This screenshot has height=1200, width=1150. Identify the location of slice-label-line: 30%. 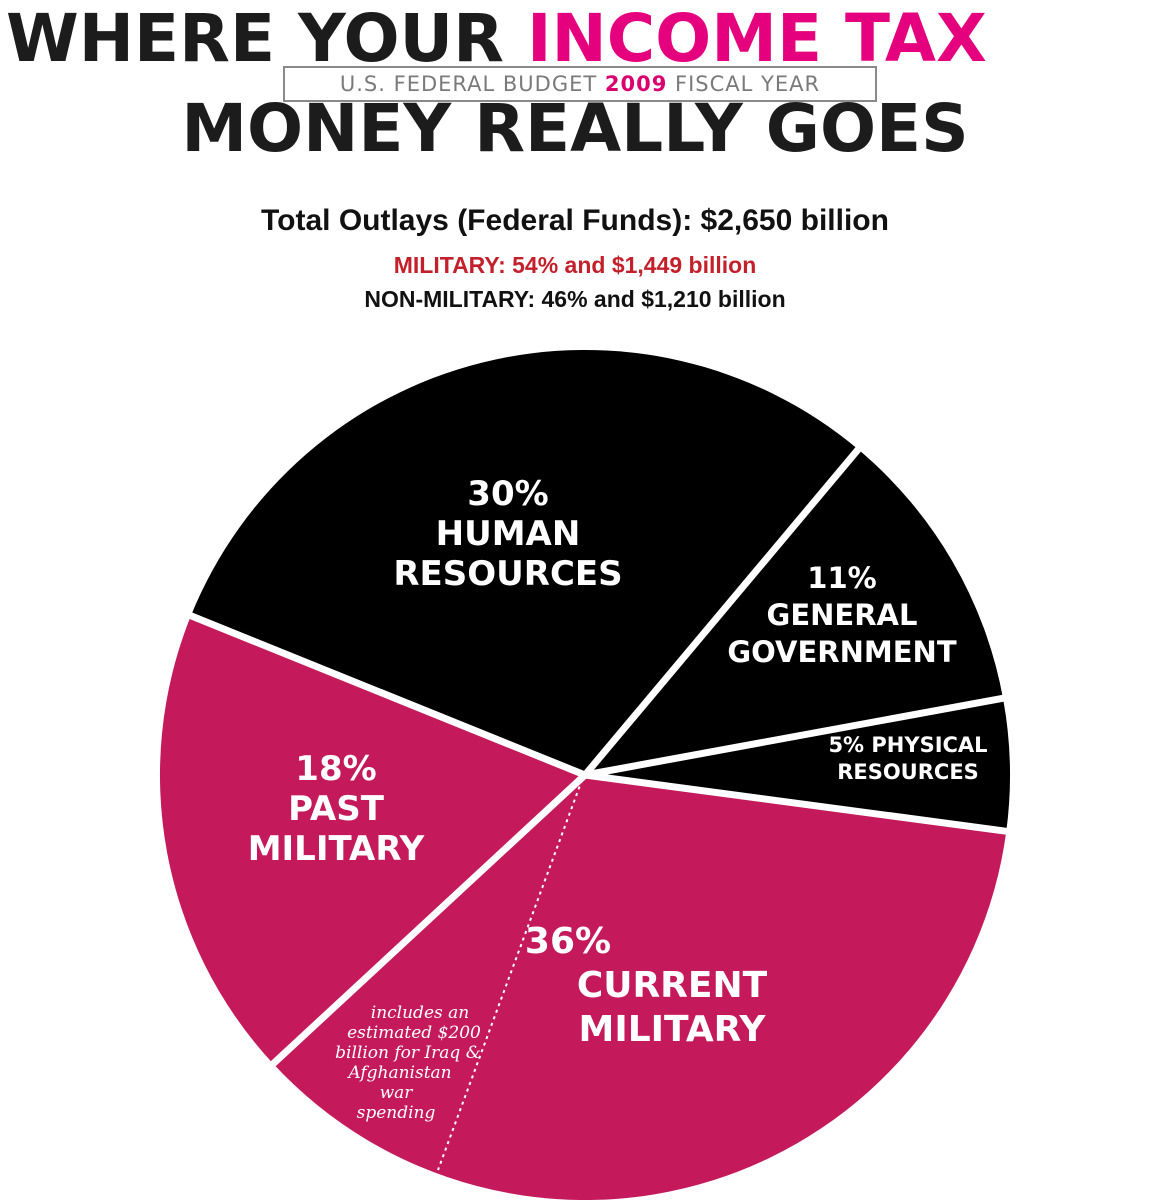
(507, 494).